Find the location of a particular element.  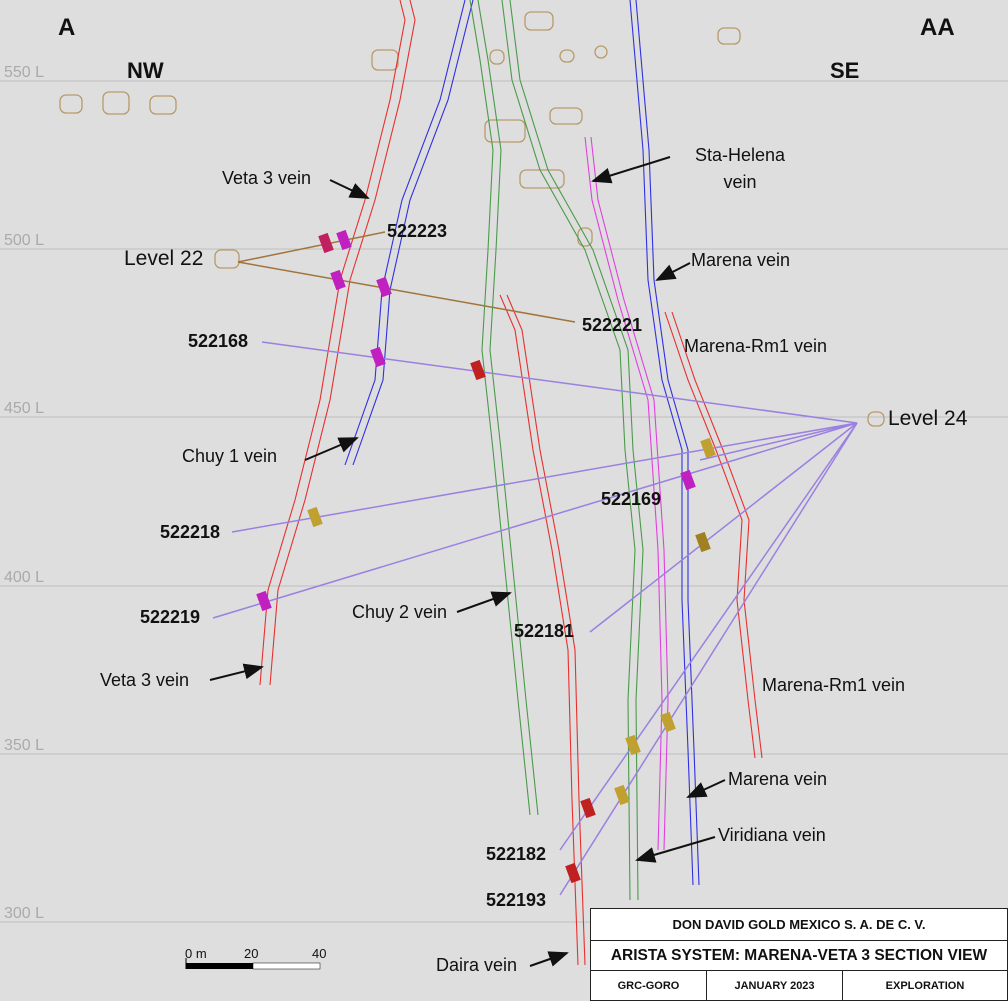

elevation-label: 550 L is located at coordinates (24, 72).